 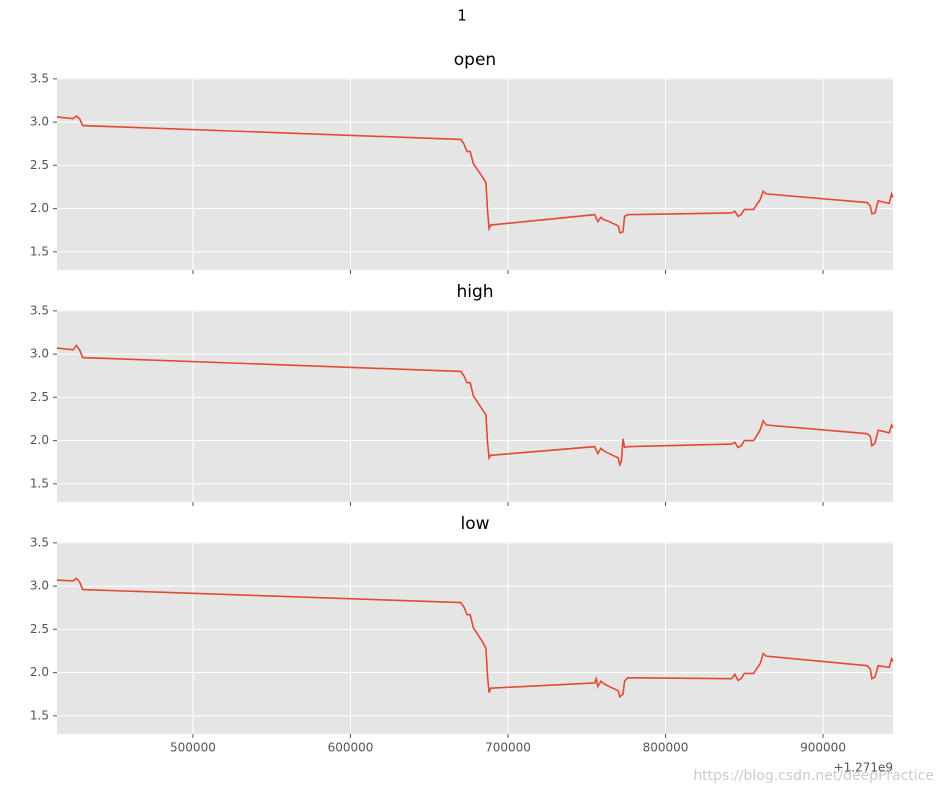 What do you see at coordinates (666, 748) in the screenshot?
I see `x-tick-label: 800000` at bounding box center [666, 748].